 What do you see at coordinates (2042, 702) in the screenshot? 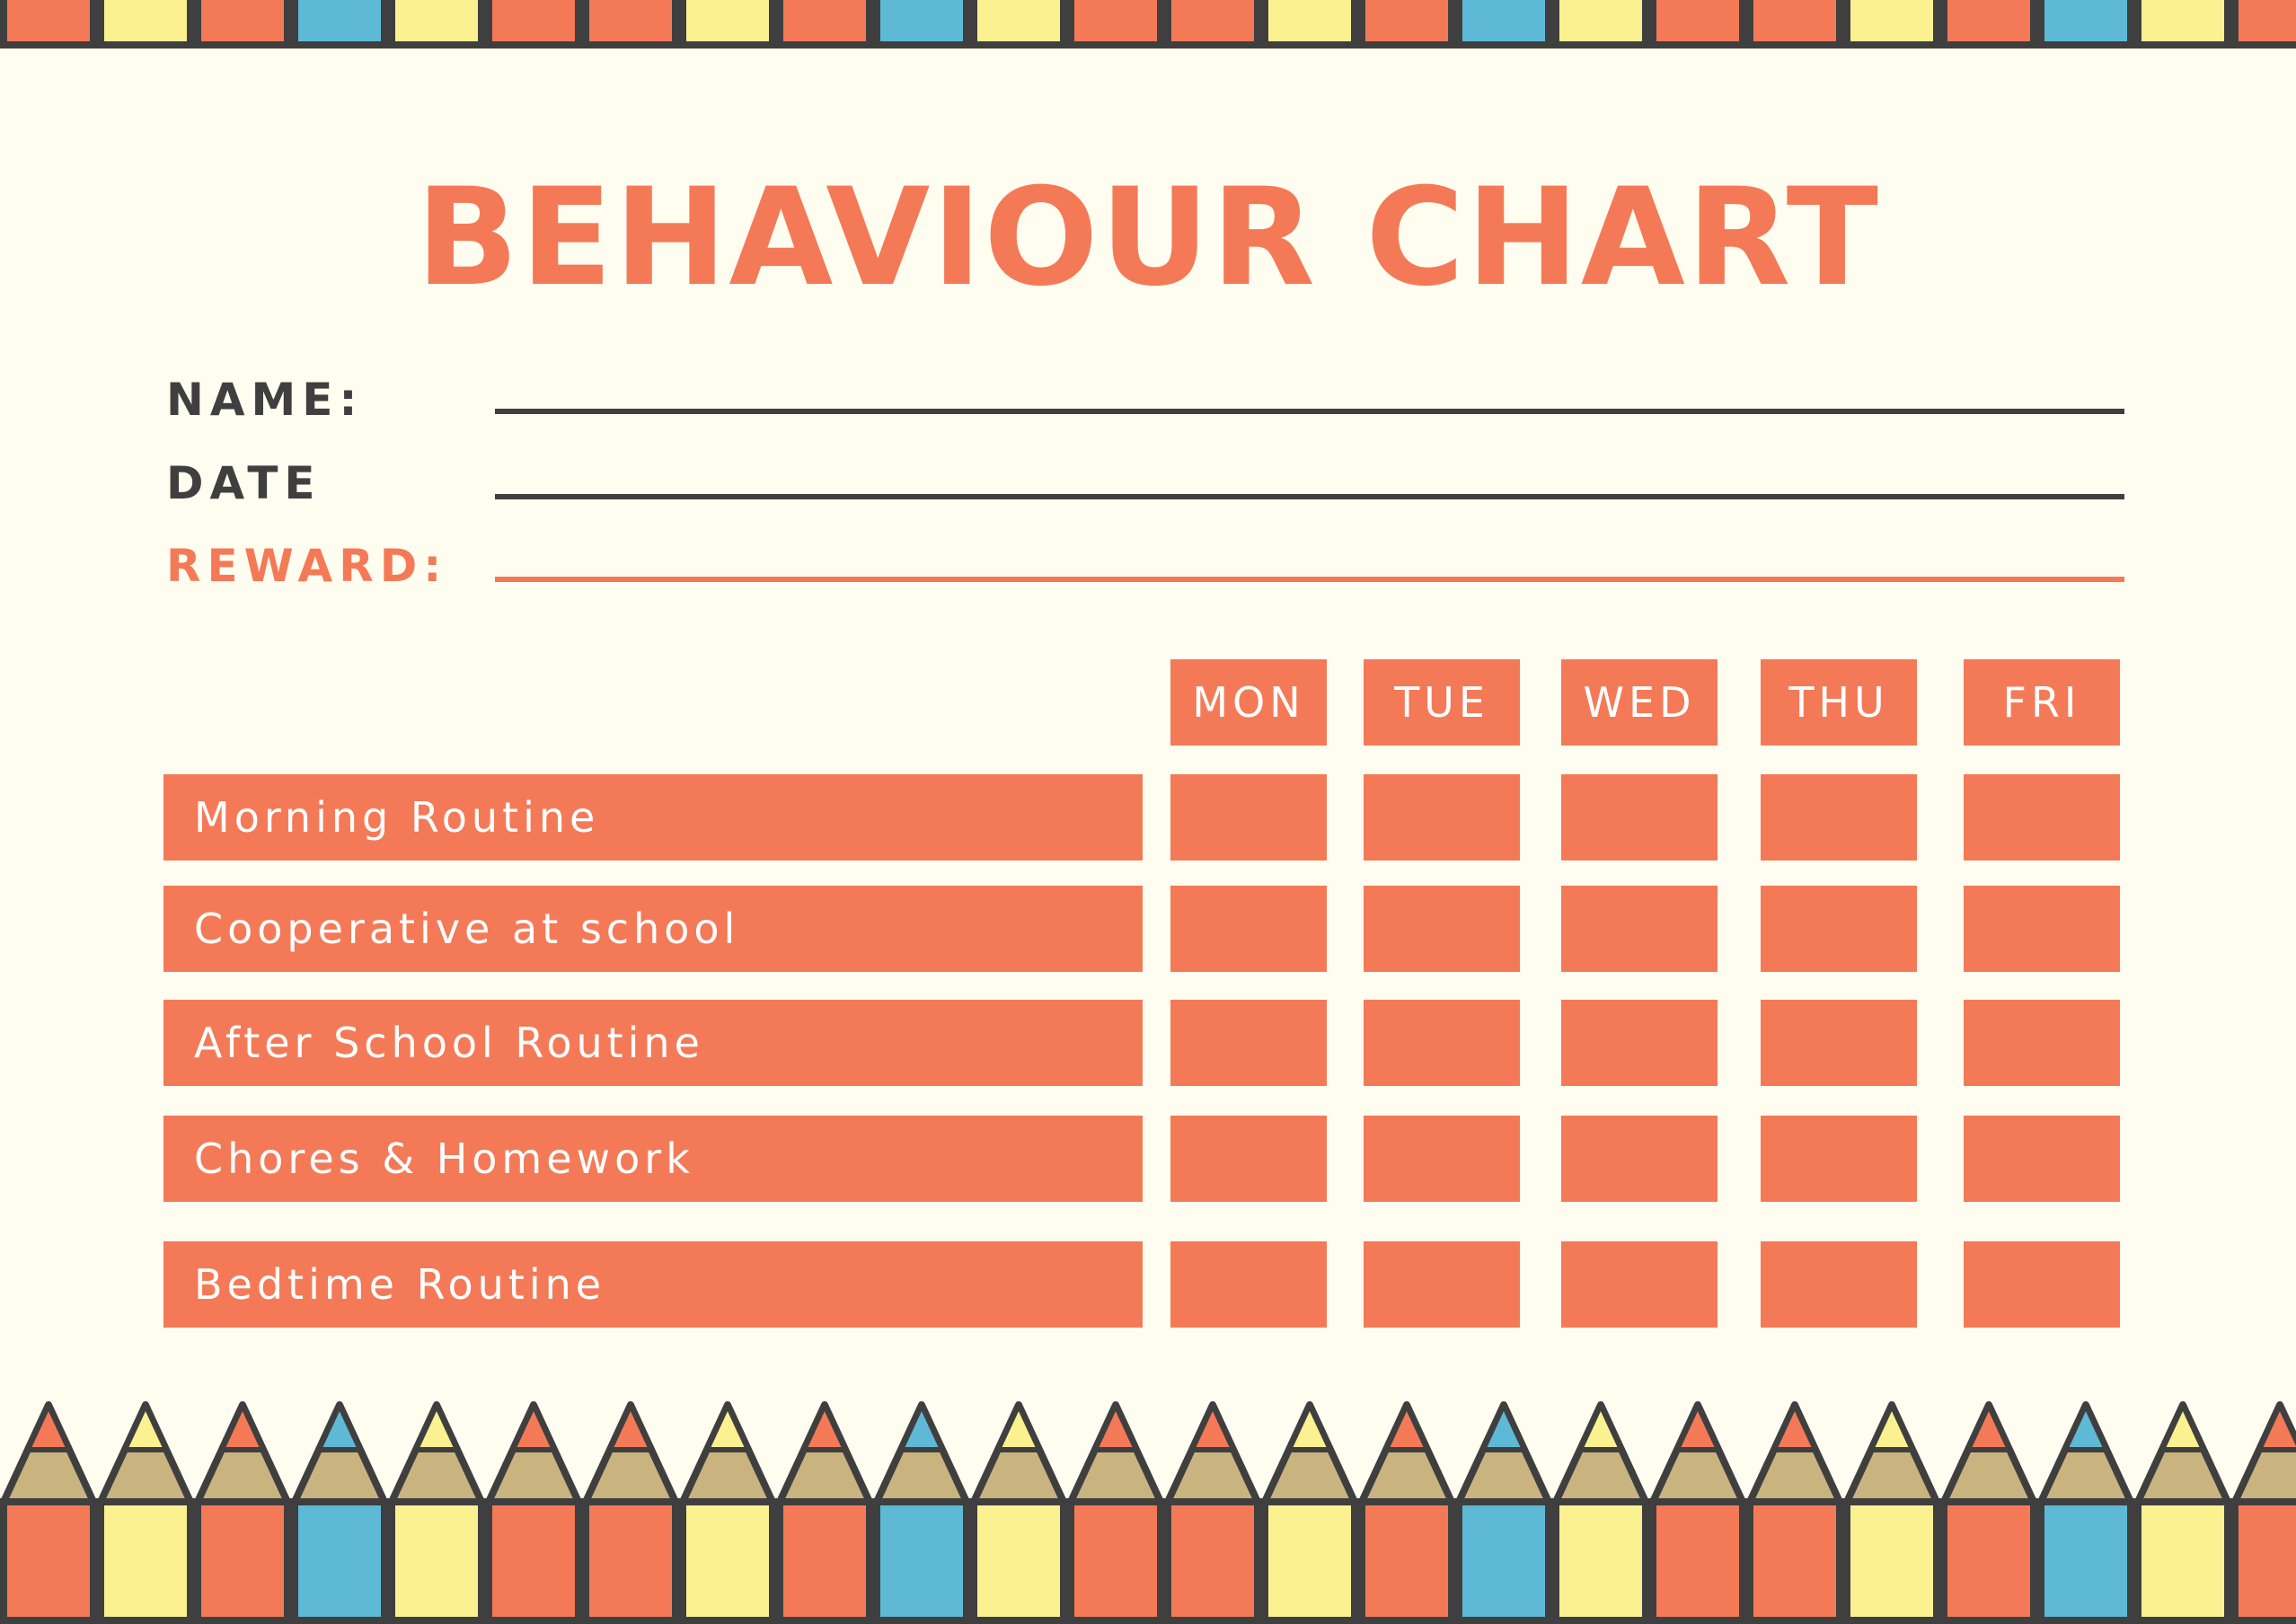
I see `day-header-fri: FRI` at bounding box center [2042, 702].